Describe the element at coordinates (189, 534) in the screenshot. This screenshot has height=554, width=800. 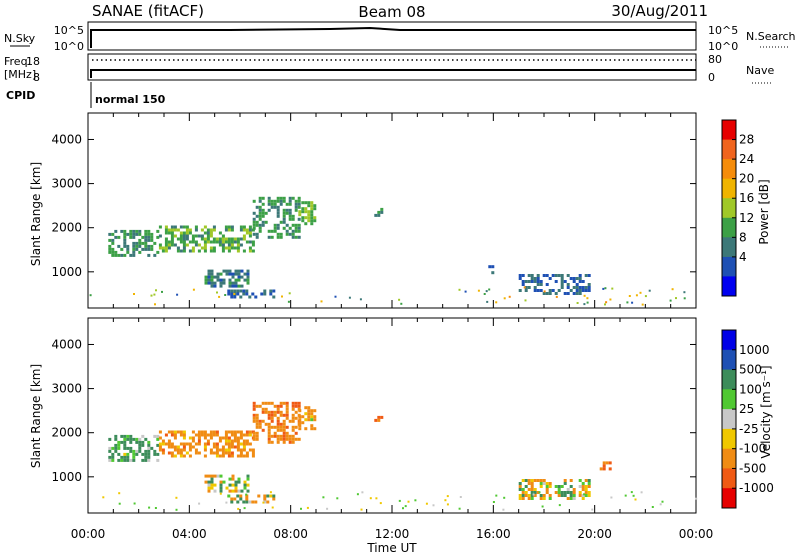
I see `x-tick-label: 04:00` at that location.